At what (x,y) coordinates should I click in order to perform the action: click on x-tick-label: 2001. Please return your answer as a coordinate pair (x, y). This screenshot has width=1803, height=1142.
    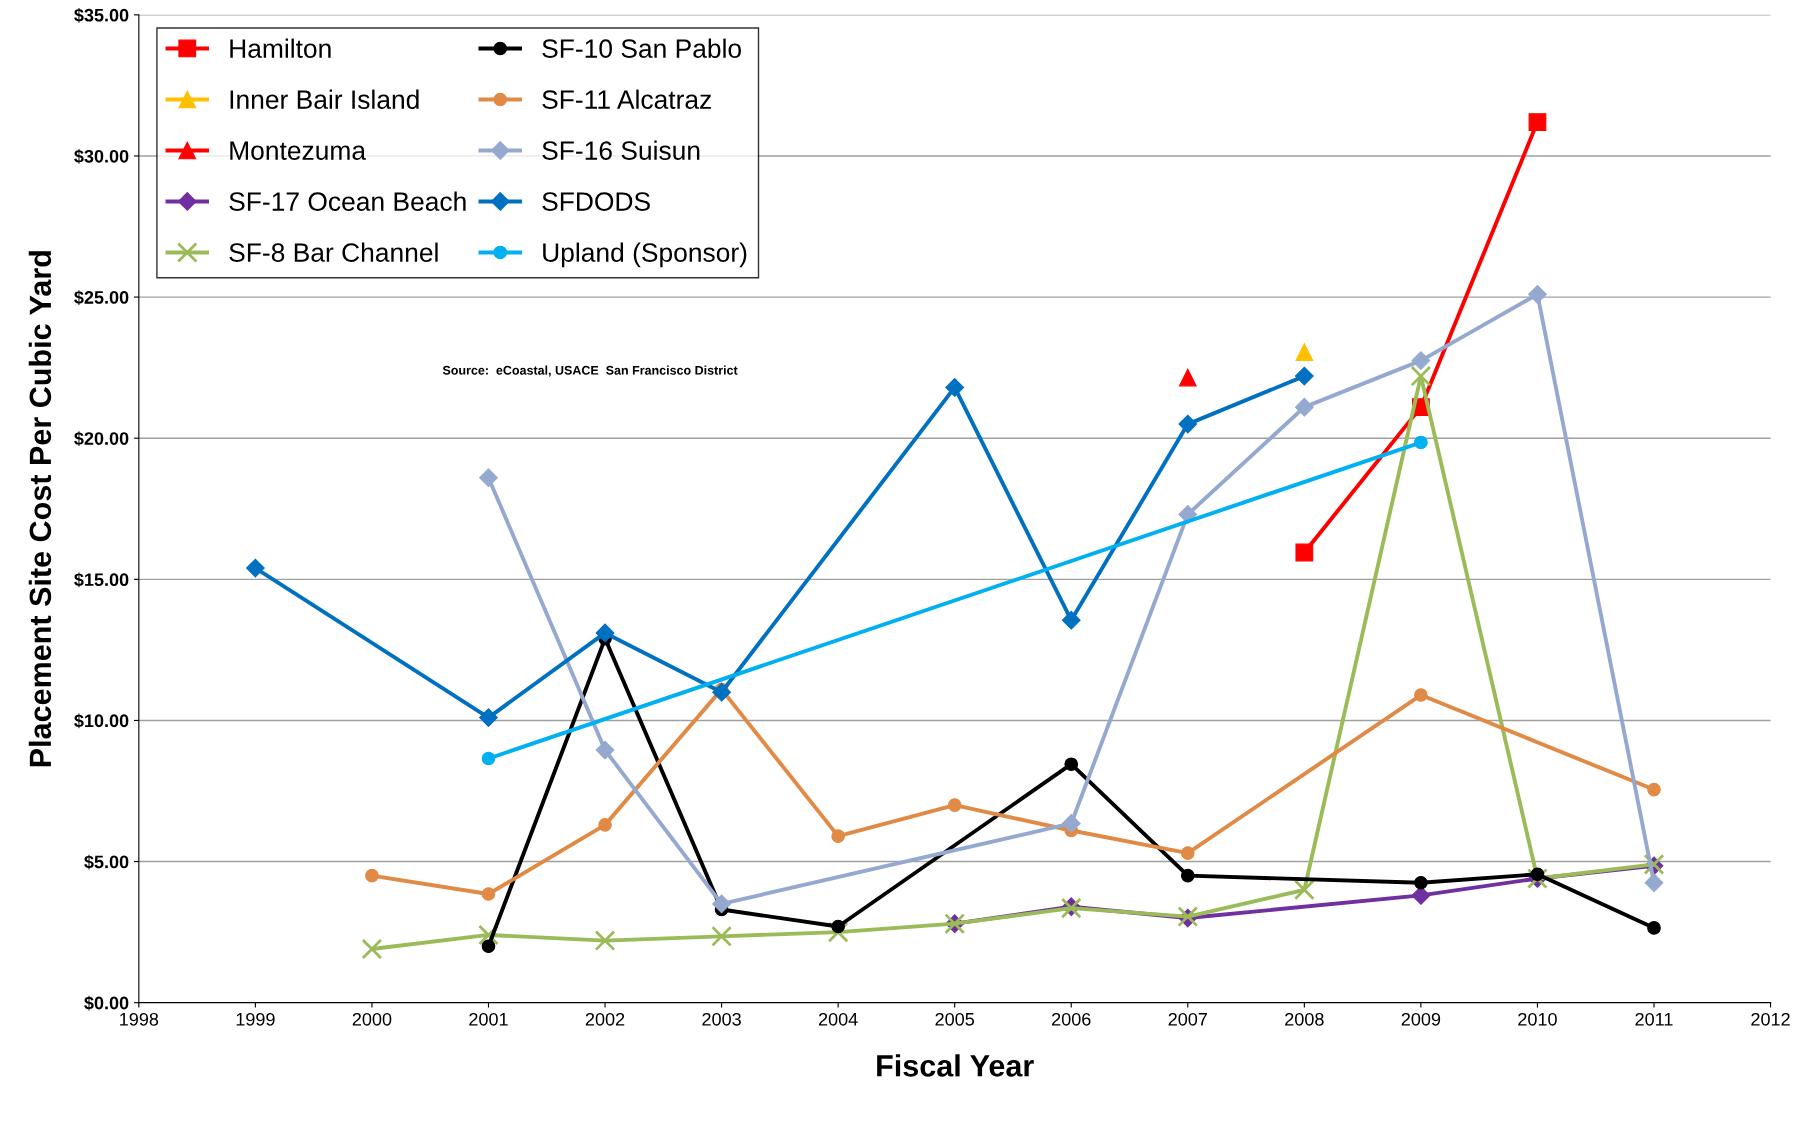
    Looking at the image, I should click on (488, 1019).